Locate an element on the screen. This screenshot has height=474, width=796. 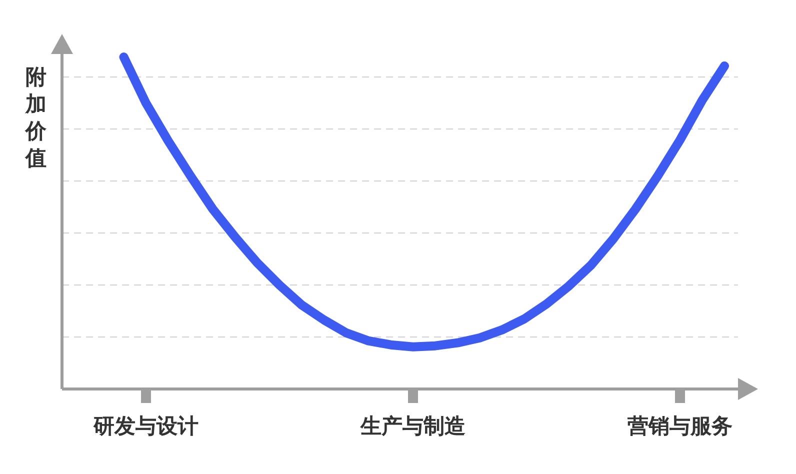
x-tick-label: 研发与设计 is located at coordinates (145, 426).